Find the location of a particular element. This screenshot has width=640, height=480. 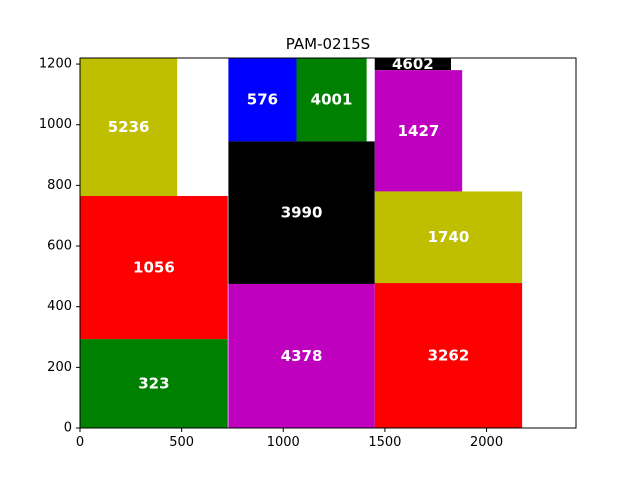

y-tick-label-0: 0 is located at coordinates (68, 428).